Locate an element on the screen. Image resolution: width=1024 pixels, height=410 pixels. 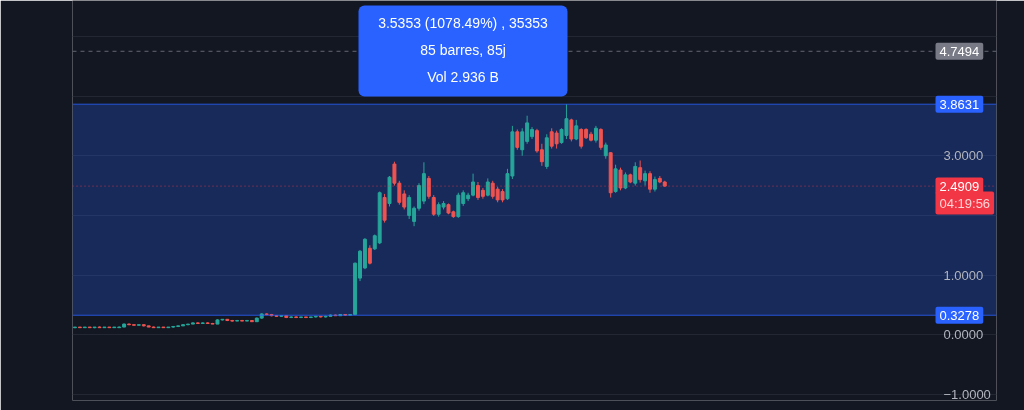
y-tick-label: 1.0000 is located at coordinates (963, 275).